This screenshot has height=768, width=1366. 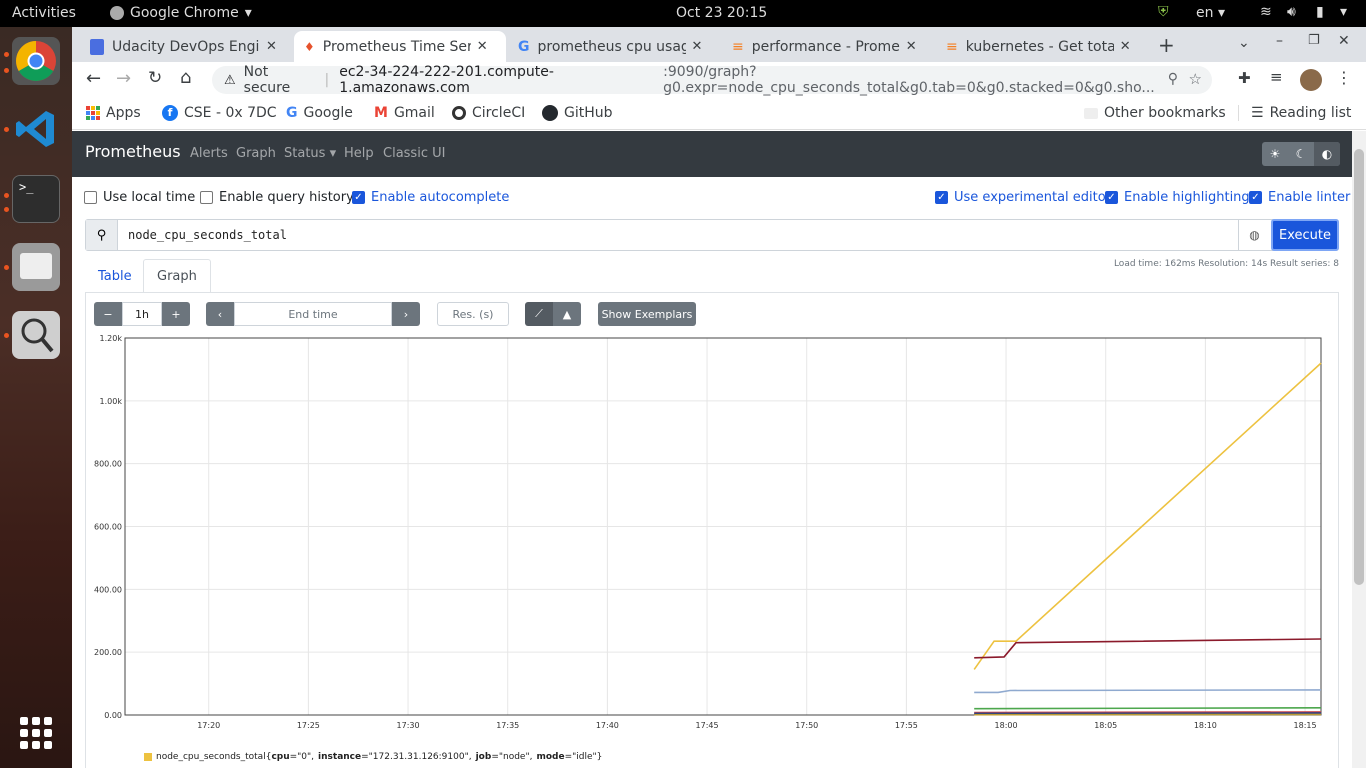 What do you see at coordinates (404, 113) in the screenshot?
I see `bookmark-gmail: M Gmail` at bounding box center [404, 113].